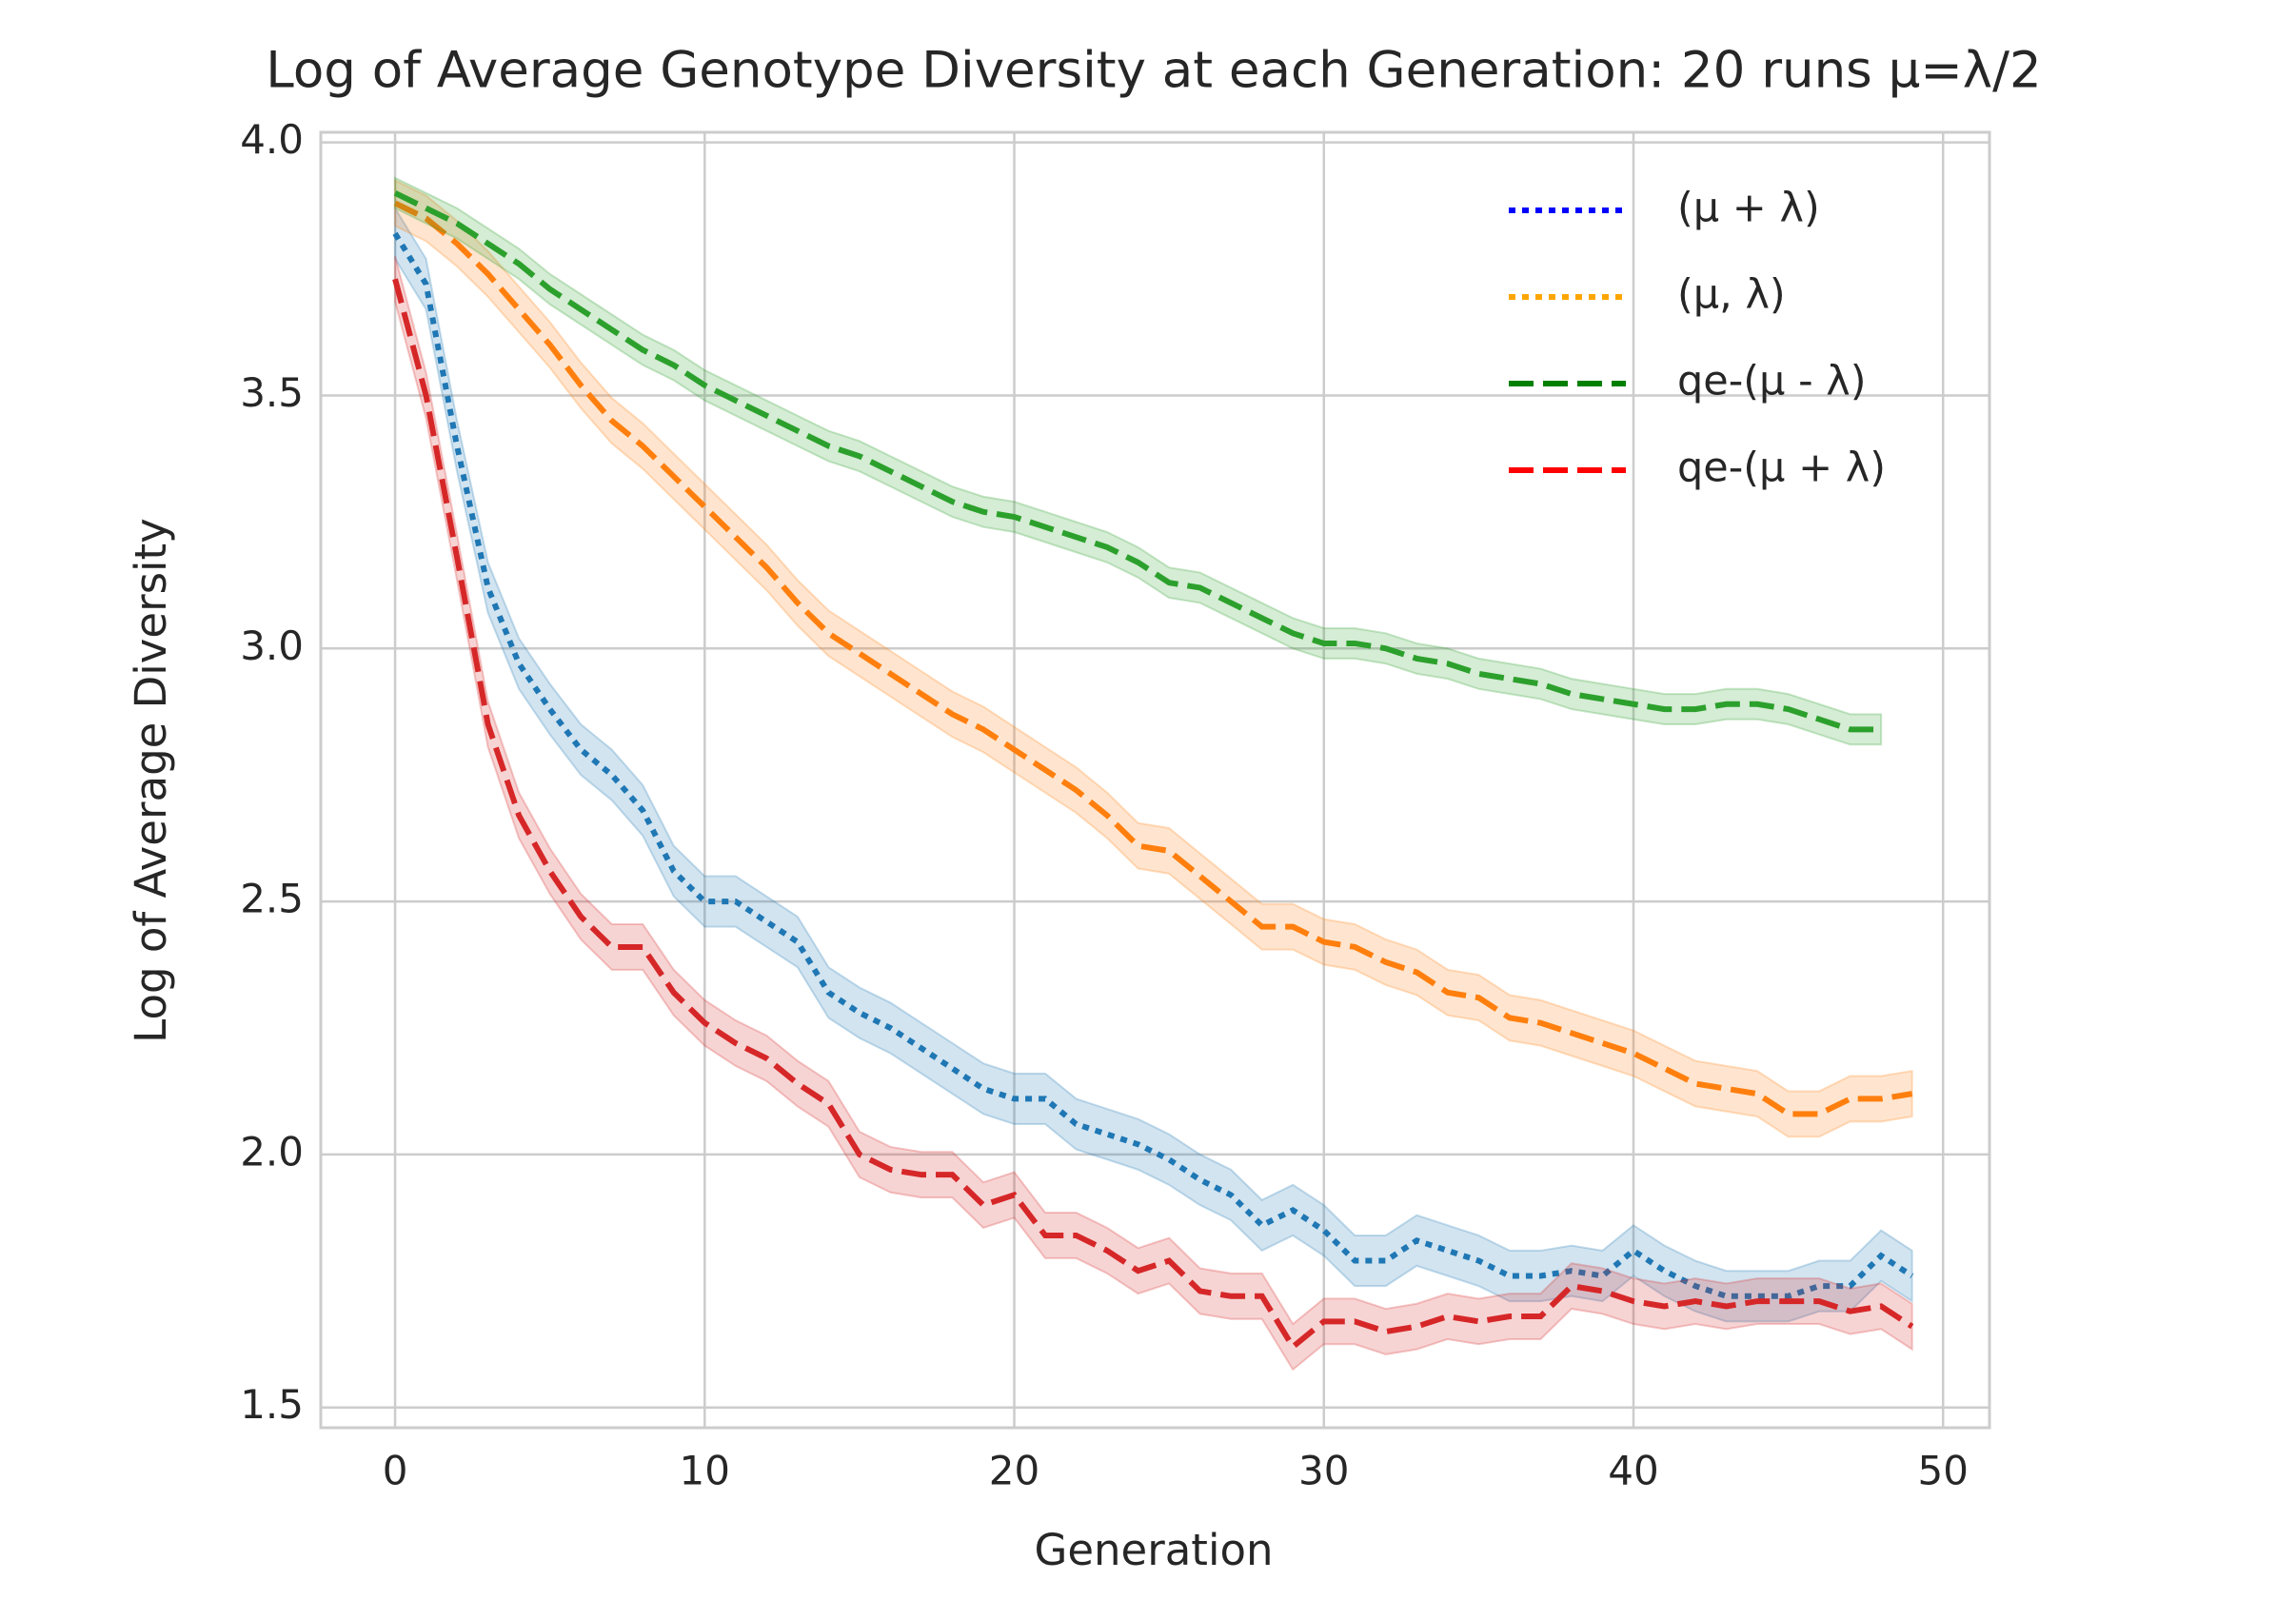 The image size is (2296, 1620). What do you see at coordinates (1771, 382) in the screenshot?
I see `legend-label: qe-(μ - λ)` at bounding box center [1771, 382].